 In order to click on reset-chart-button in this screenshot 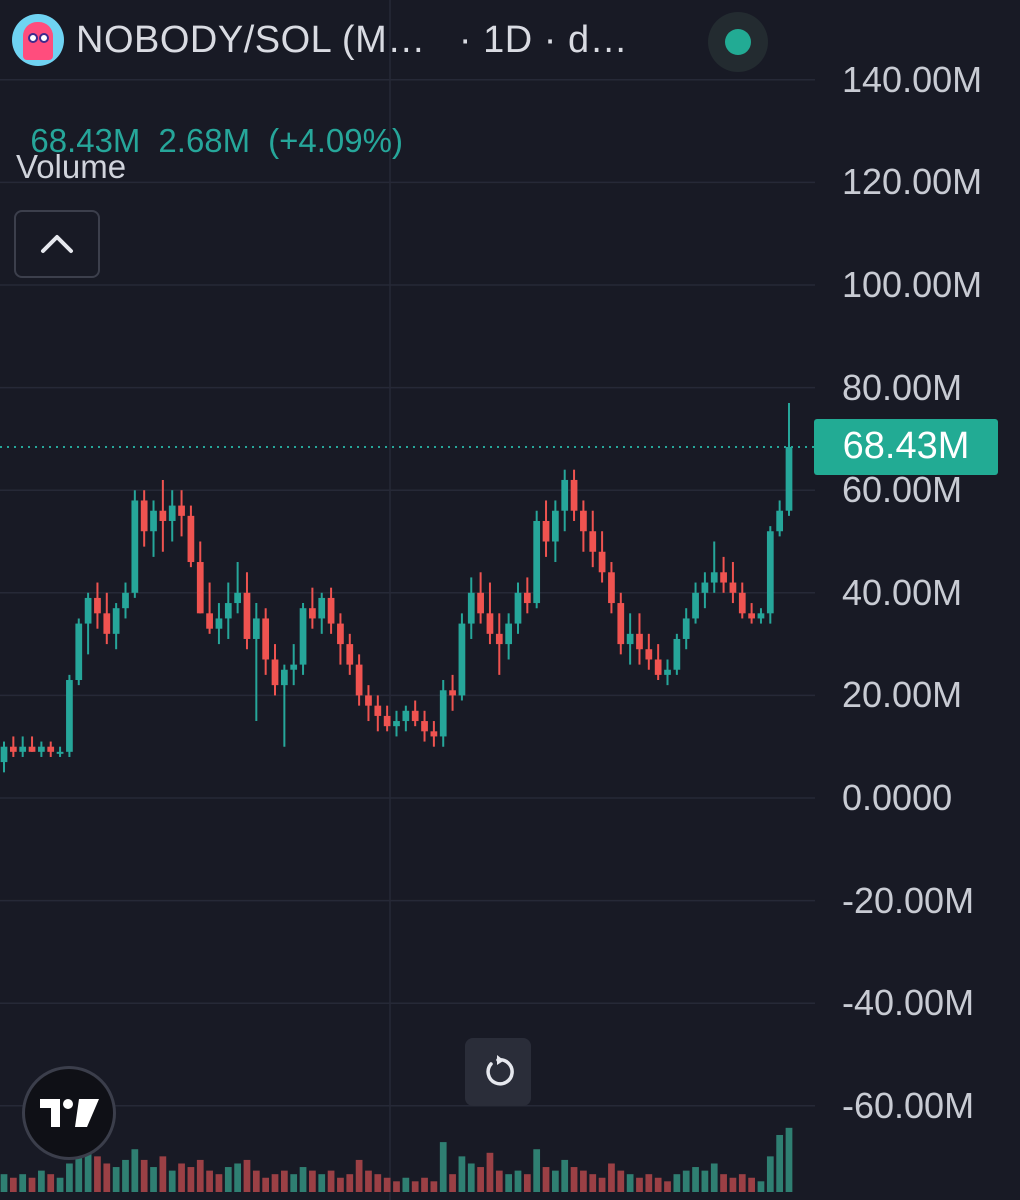, I will do `click(498, 1072)`.